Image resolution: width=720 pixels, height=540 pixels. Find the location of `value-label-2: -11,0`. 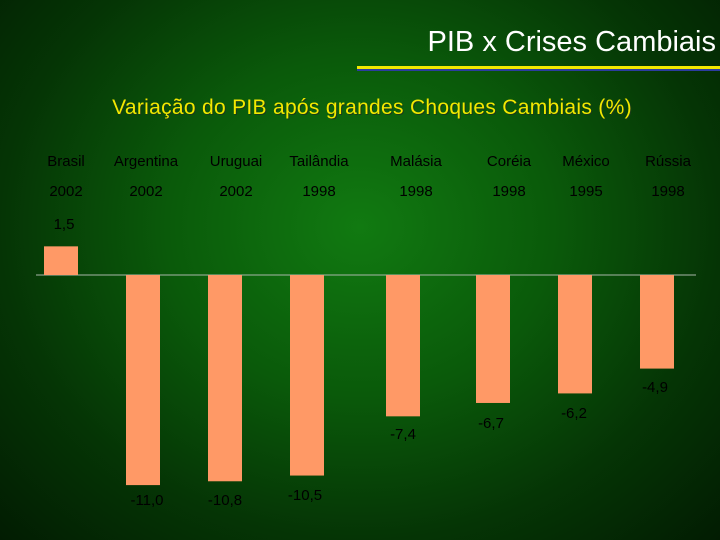

value-label-2: -11,0 is located at coordinates (146, 500).